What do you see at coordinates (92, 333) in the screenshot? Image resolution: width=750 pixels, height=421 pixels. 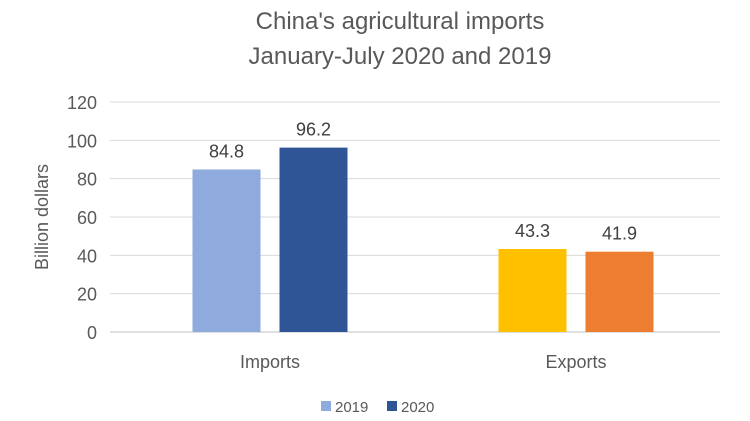 I see `y-tick-label: 0` at bounding box center [92, 333].